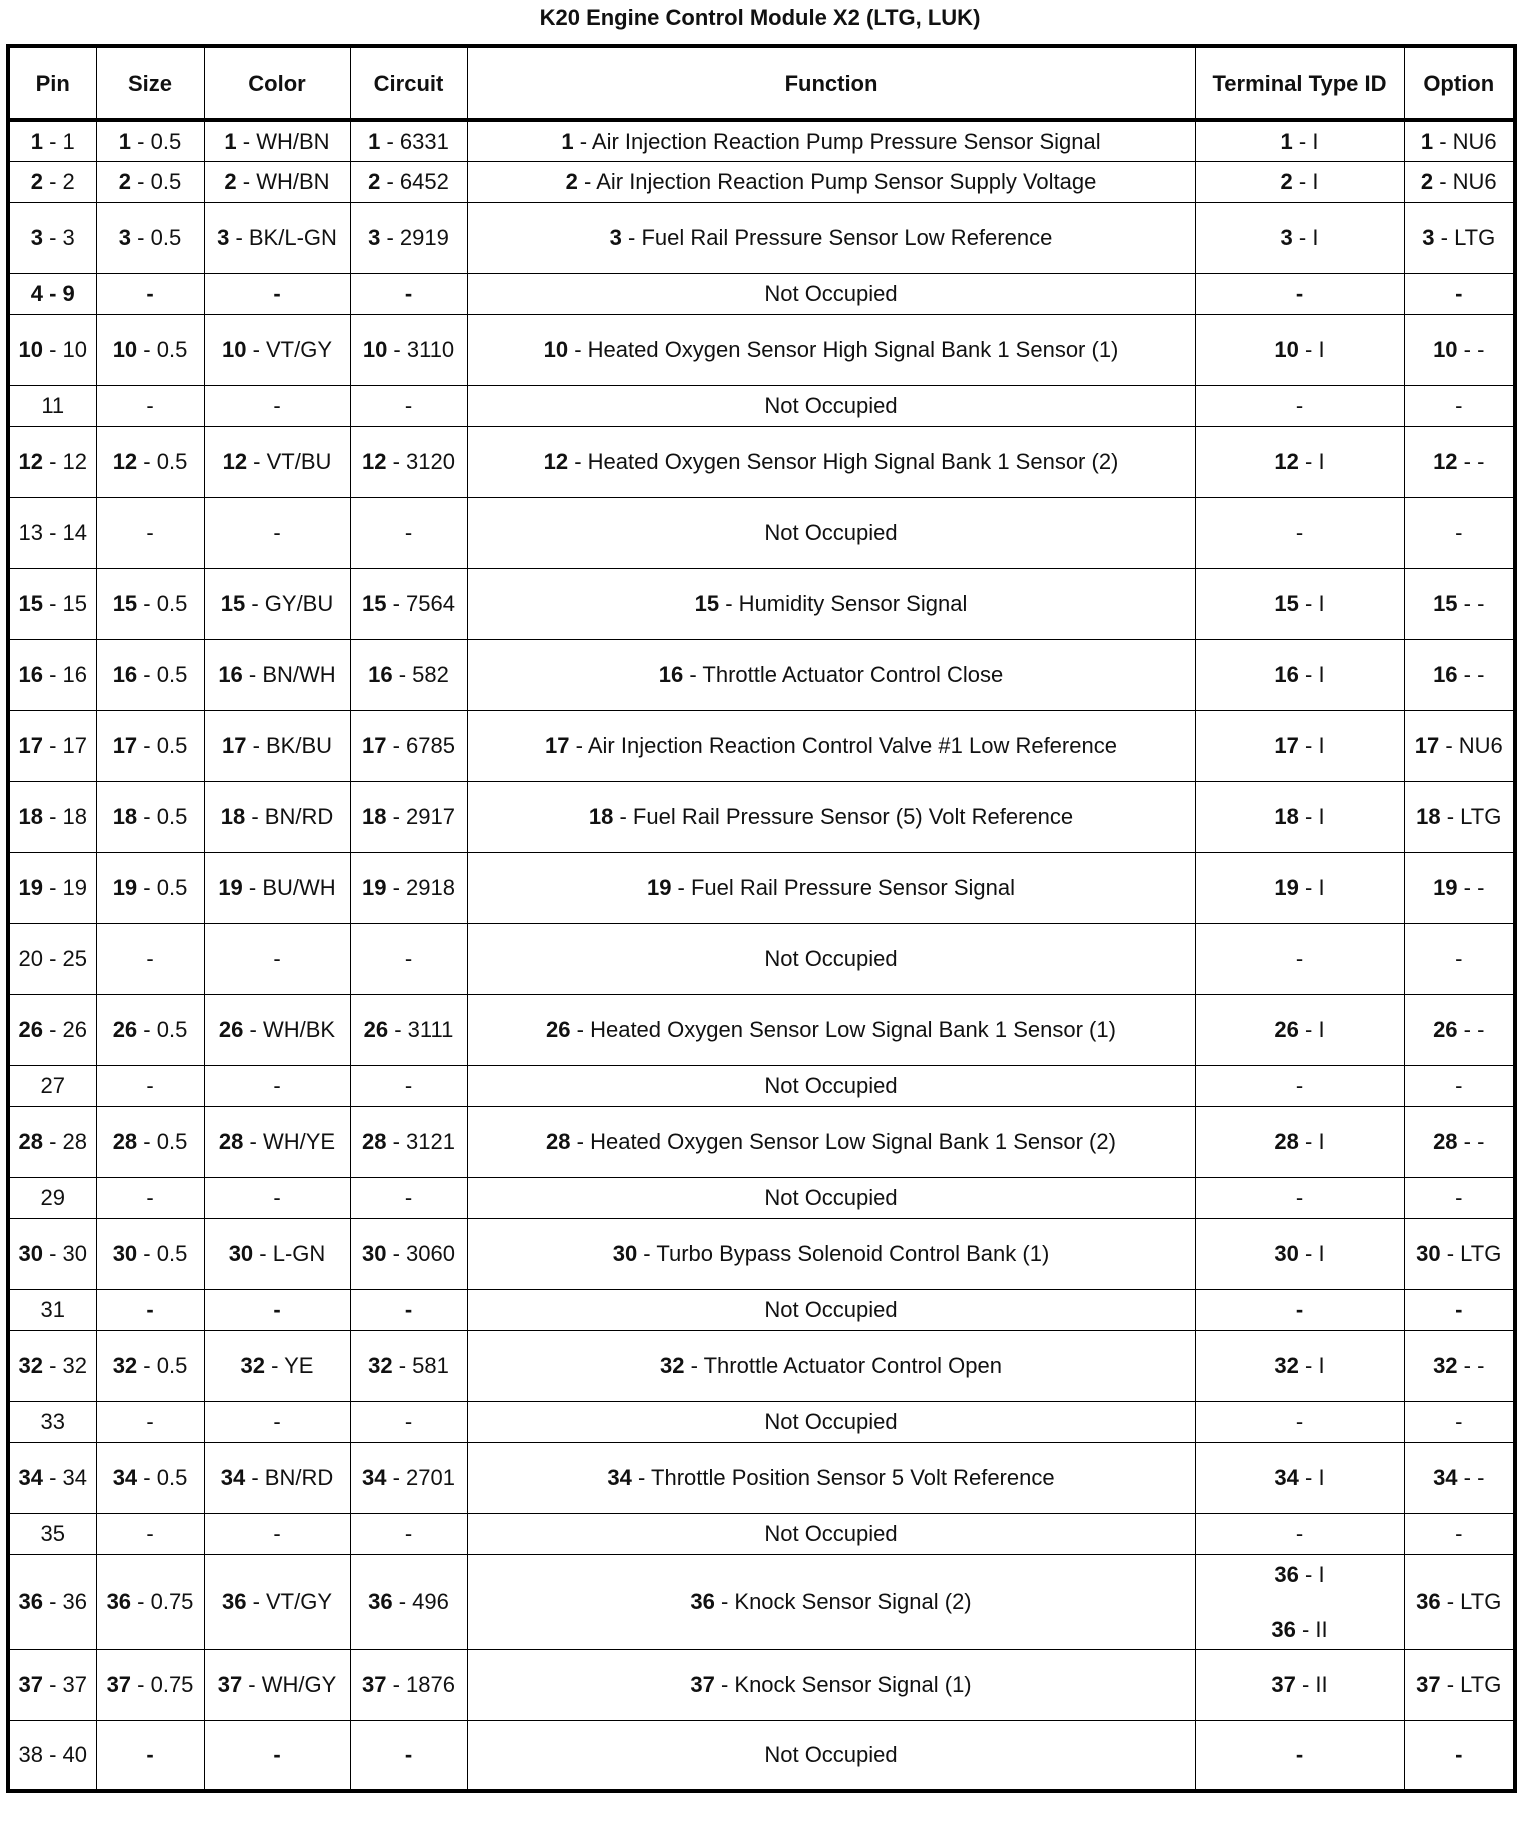  I want to click on cell-text: - Knock Sensor Signal (2), so click(843, 1601).